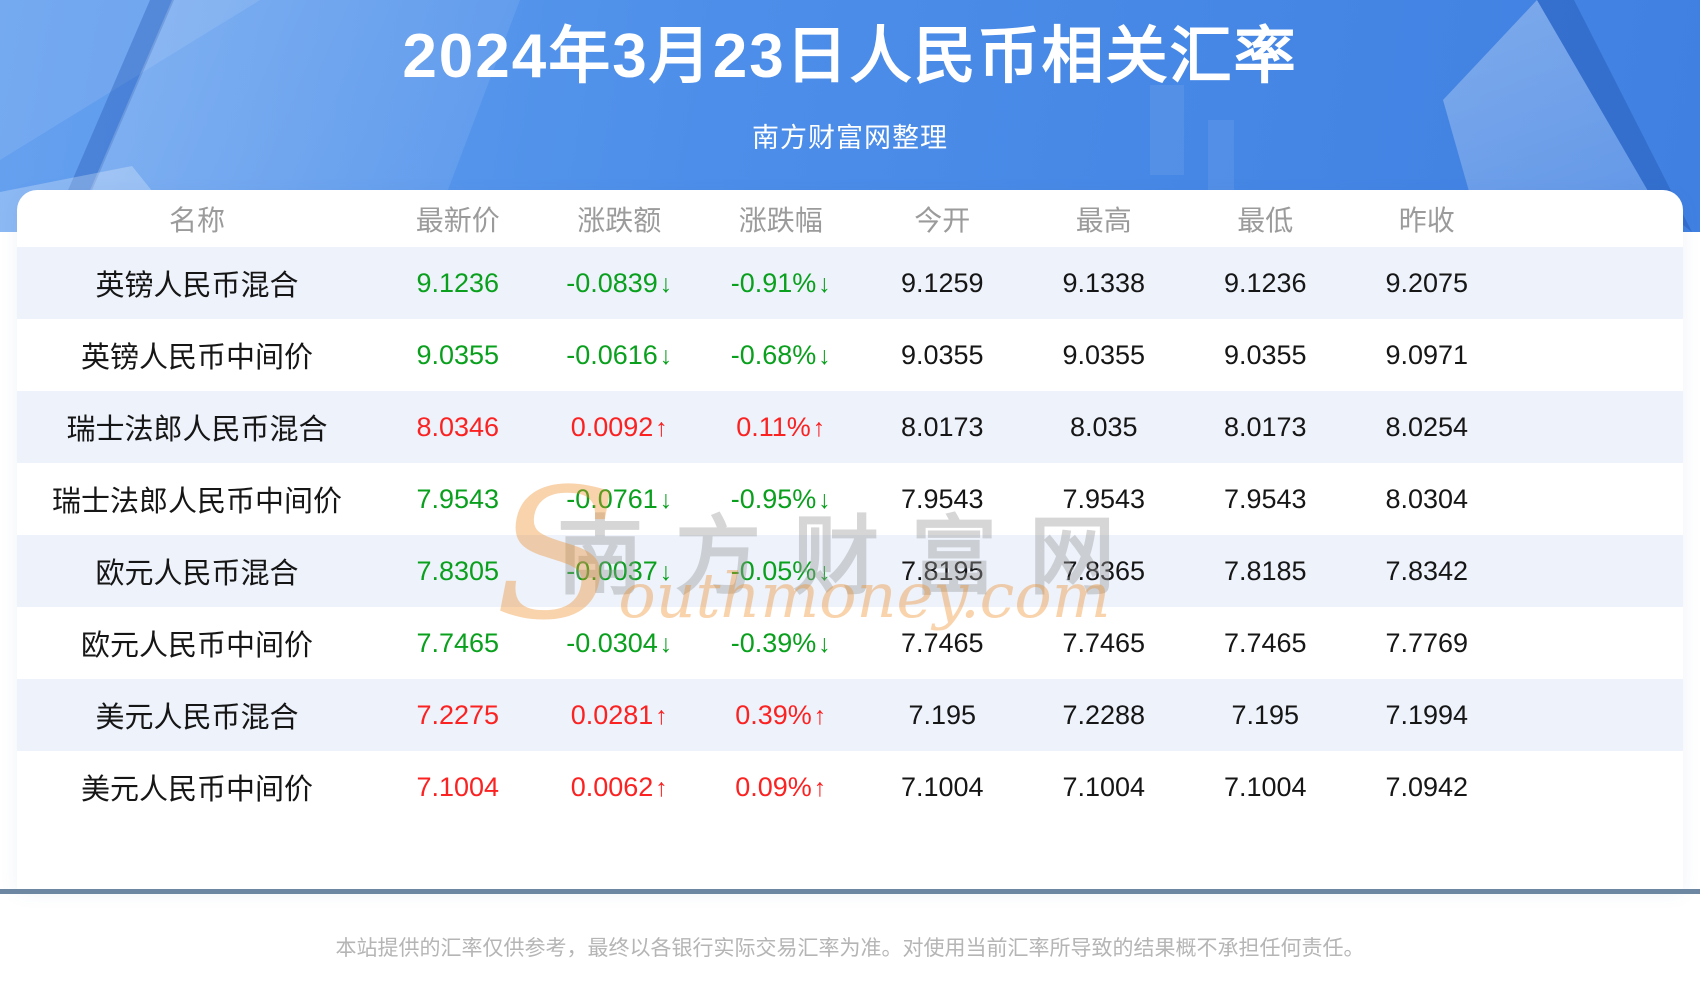 This screenshot has width=1700, height=1000. Describe the element at coordinates (1426, 220) in the screenshot. I see `column-header-7: 昨收` at that location.